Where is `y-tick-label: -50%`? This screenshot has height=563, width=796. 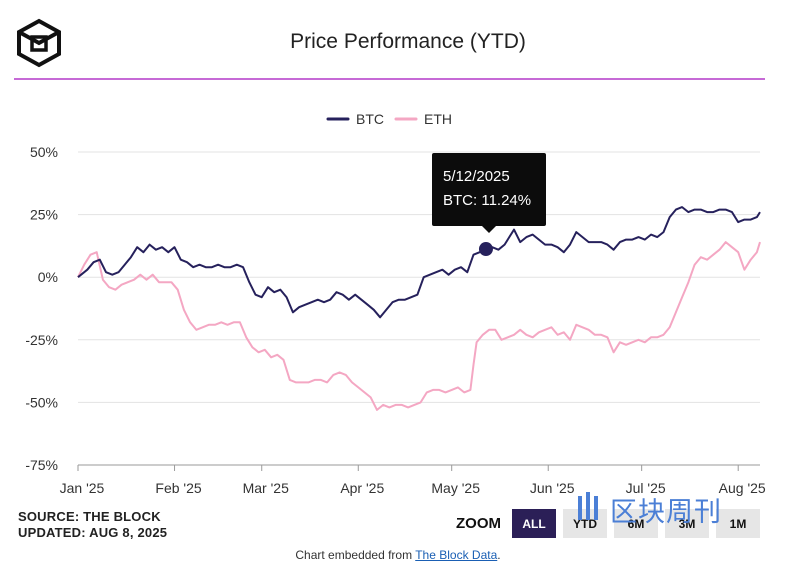 y-tick-label: -50% is located at coordinates (41, 402).